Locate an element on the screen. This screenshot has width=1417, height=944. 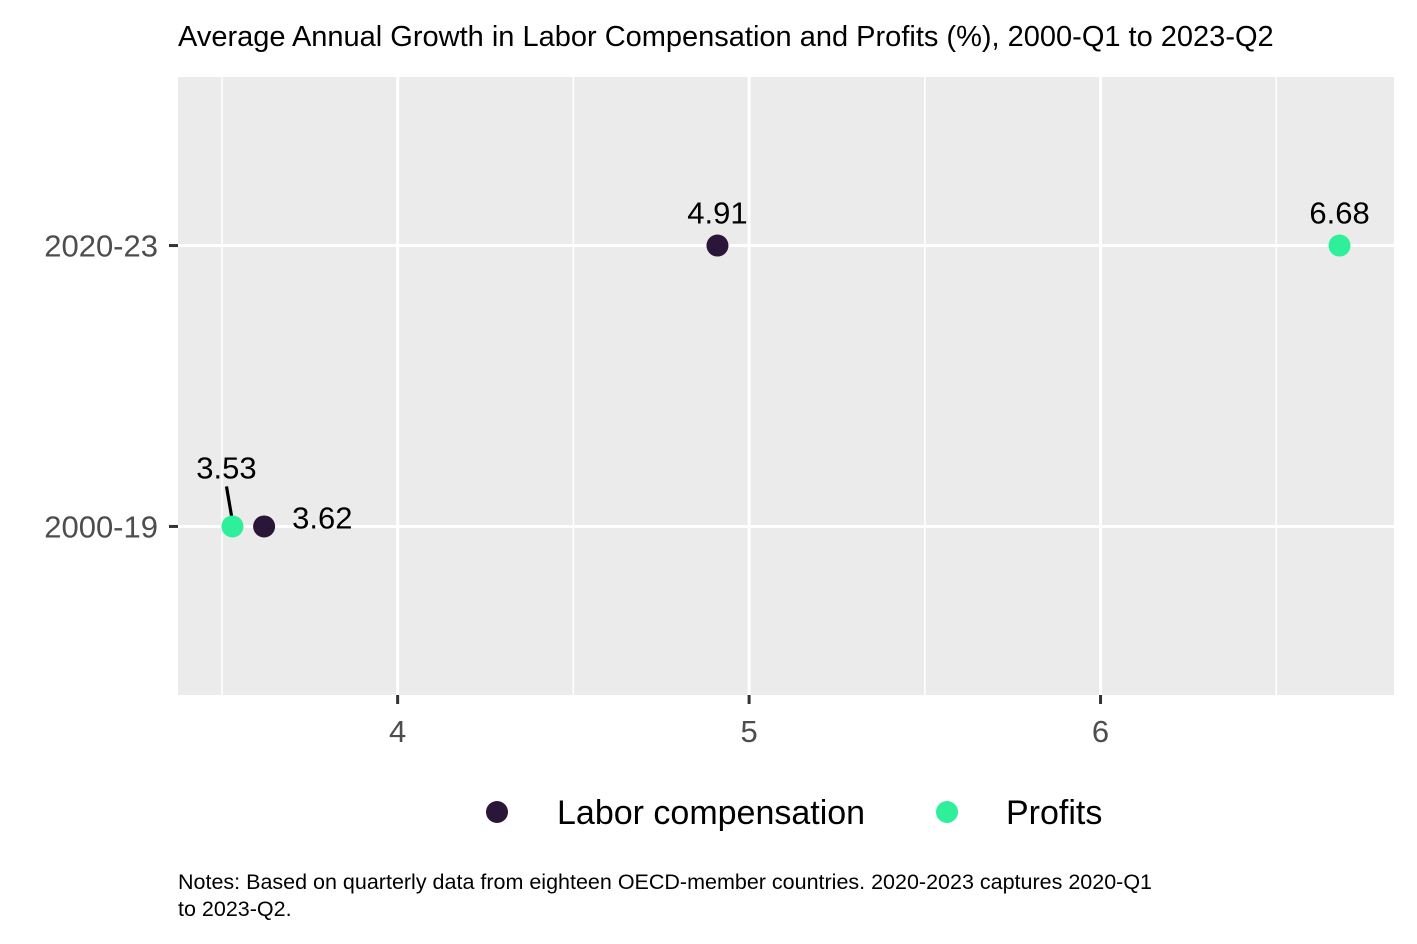
data-label: 6.68 is located at coordinates (1339, 213).